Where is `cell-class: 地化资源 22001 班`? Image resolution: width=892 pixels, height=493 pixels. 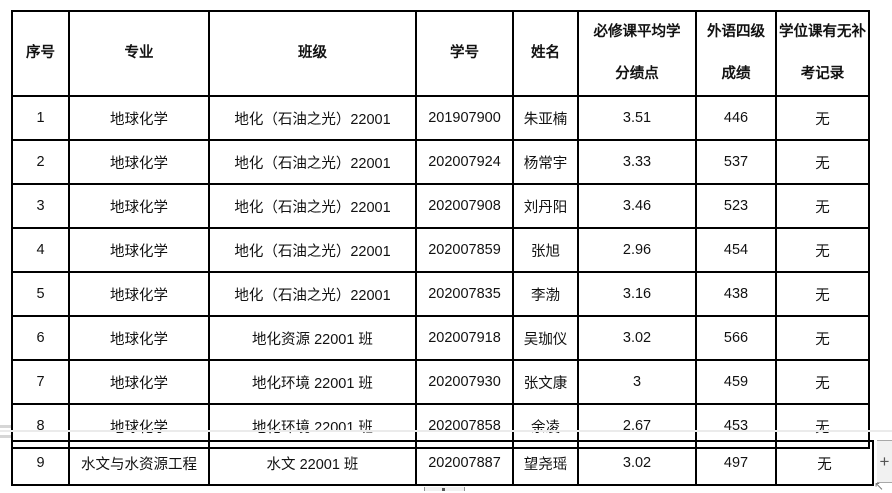
cell-class: 地化资源 22001 班 is located at coordinates (312, 338).